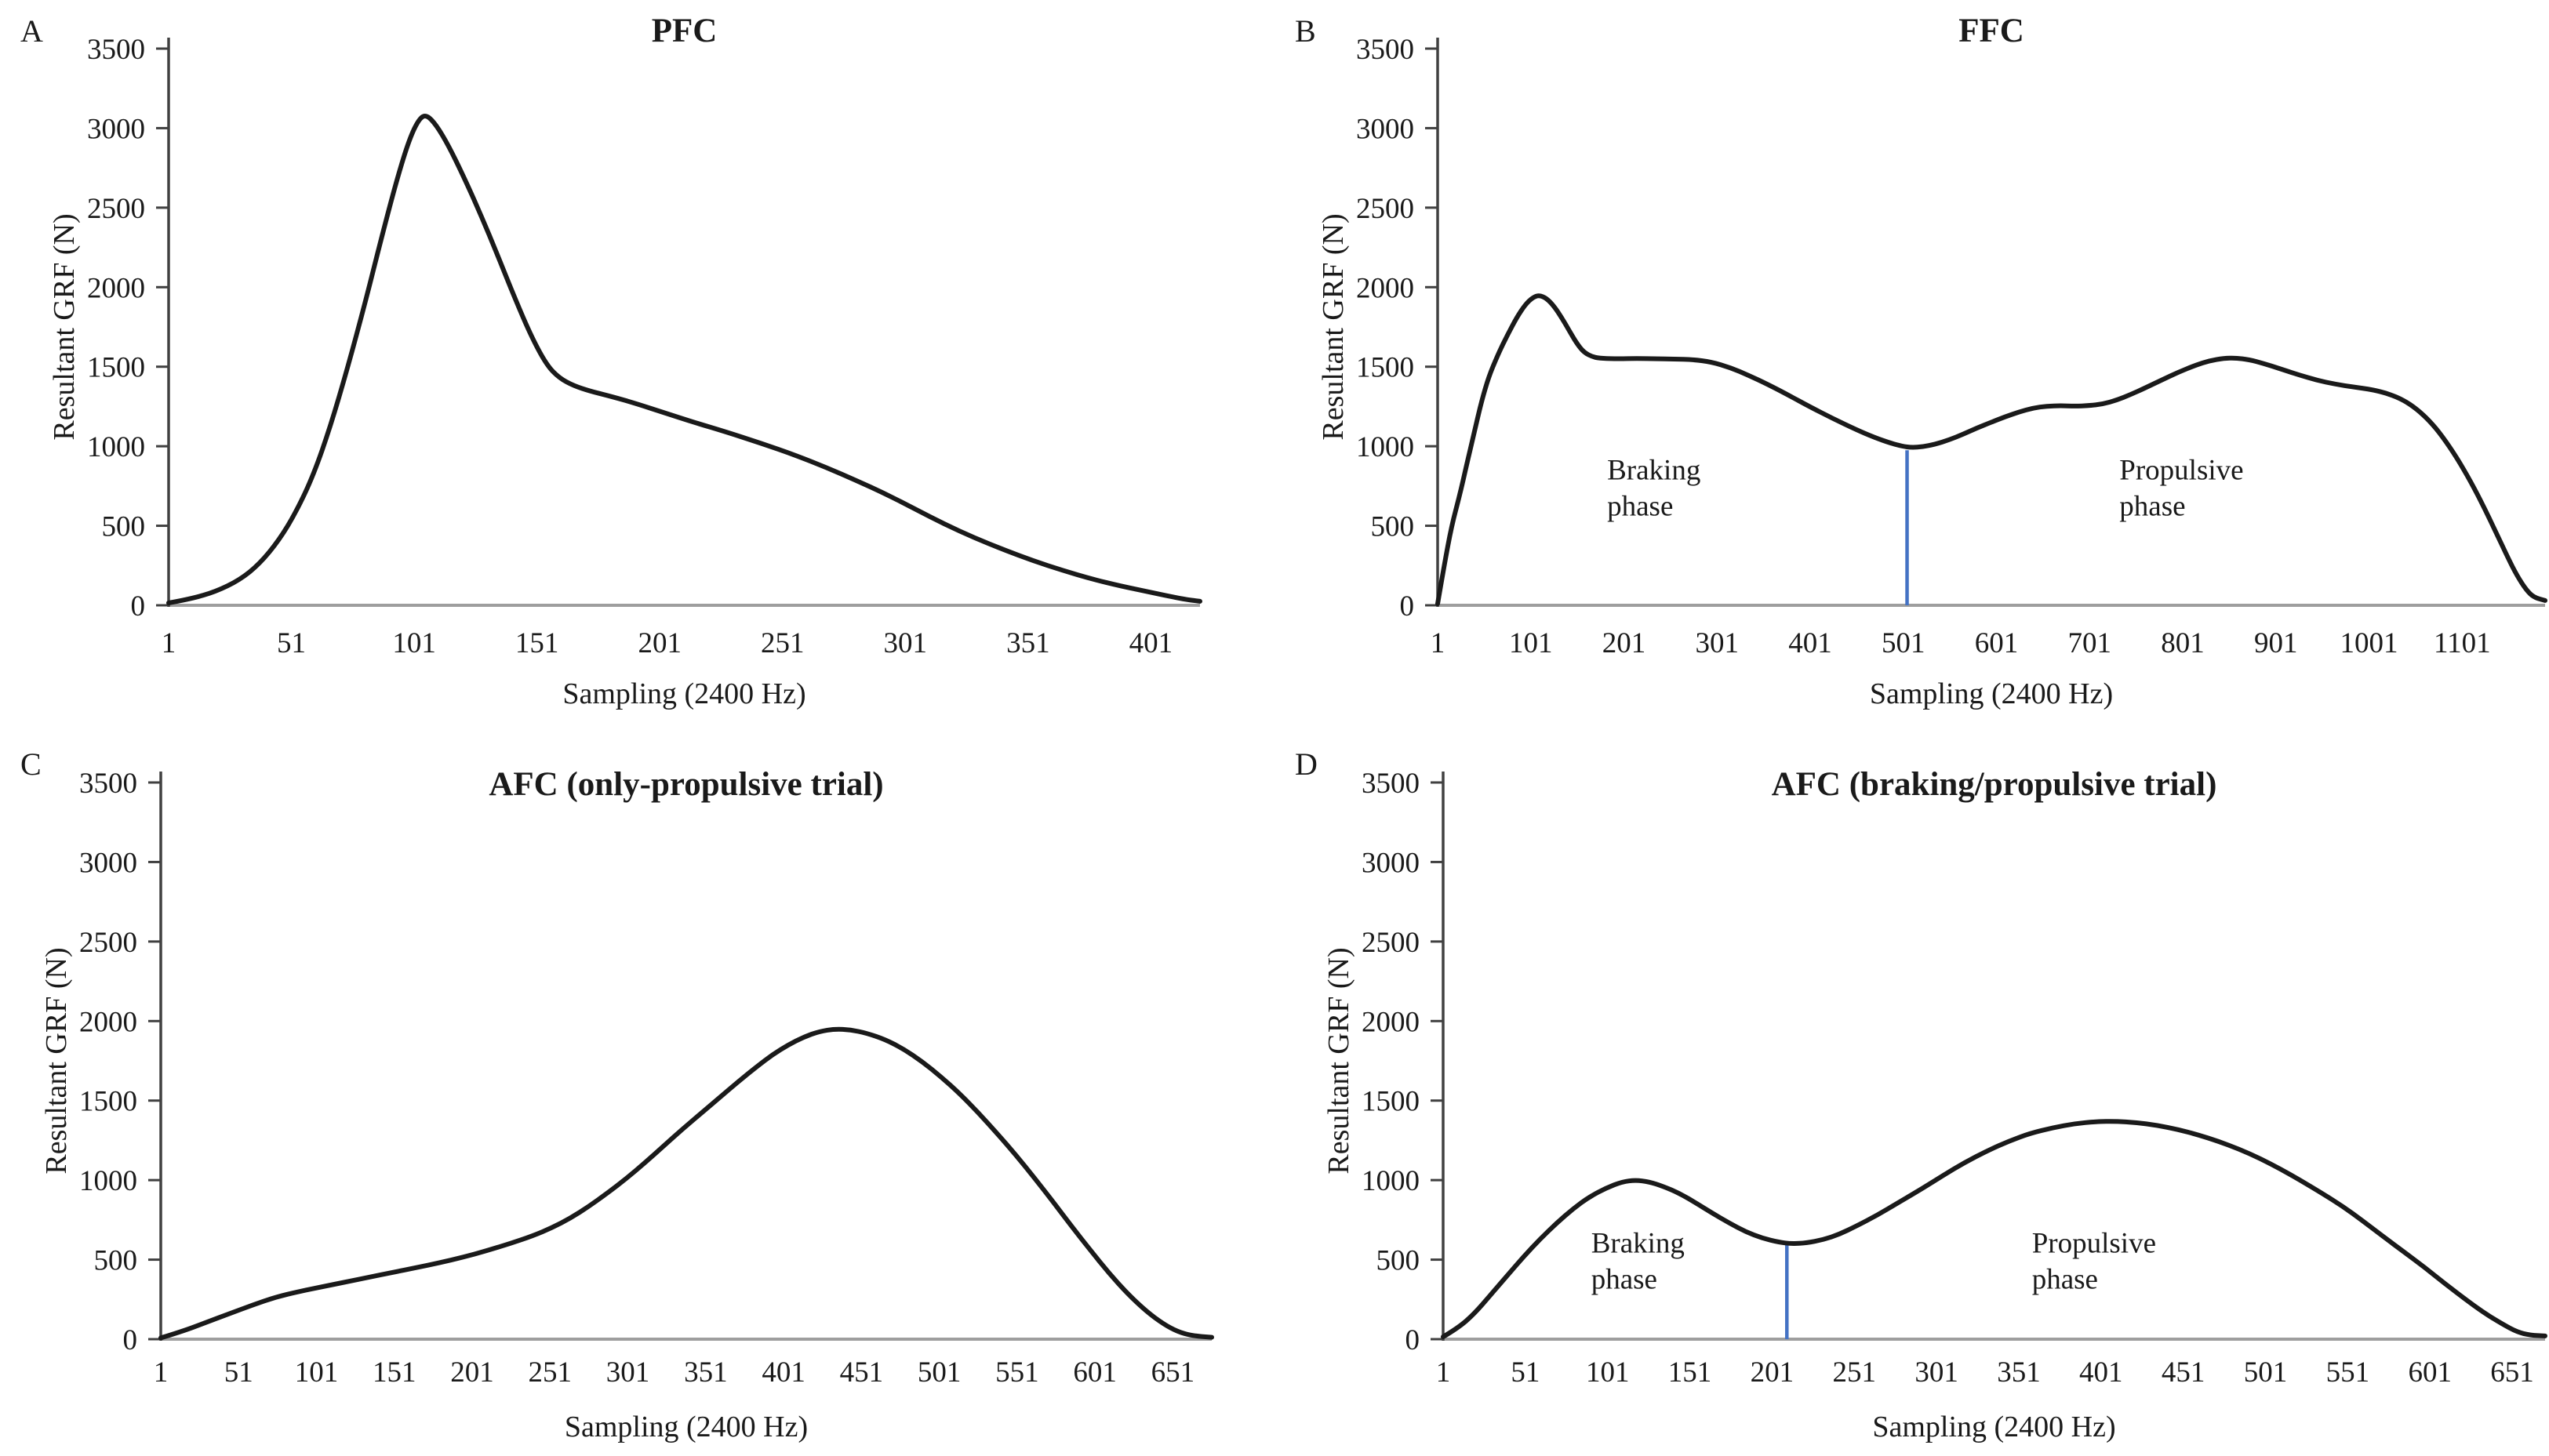 This screenshot has width=2549, height=1456. I want to click on x-tick-label: 1101, so click(2462, 643).